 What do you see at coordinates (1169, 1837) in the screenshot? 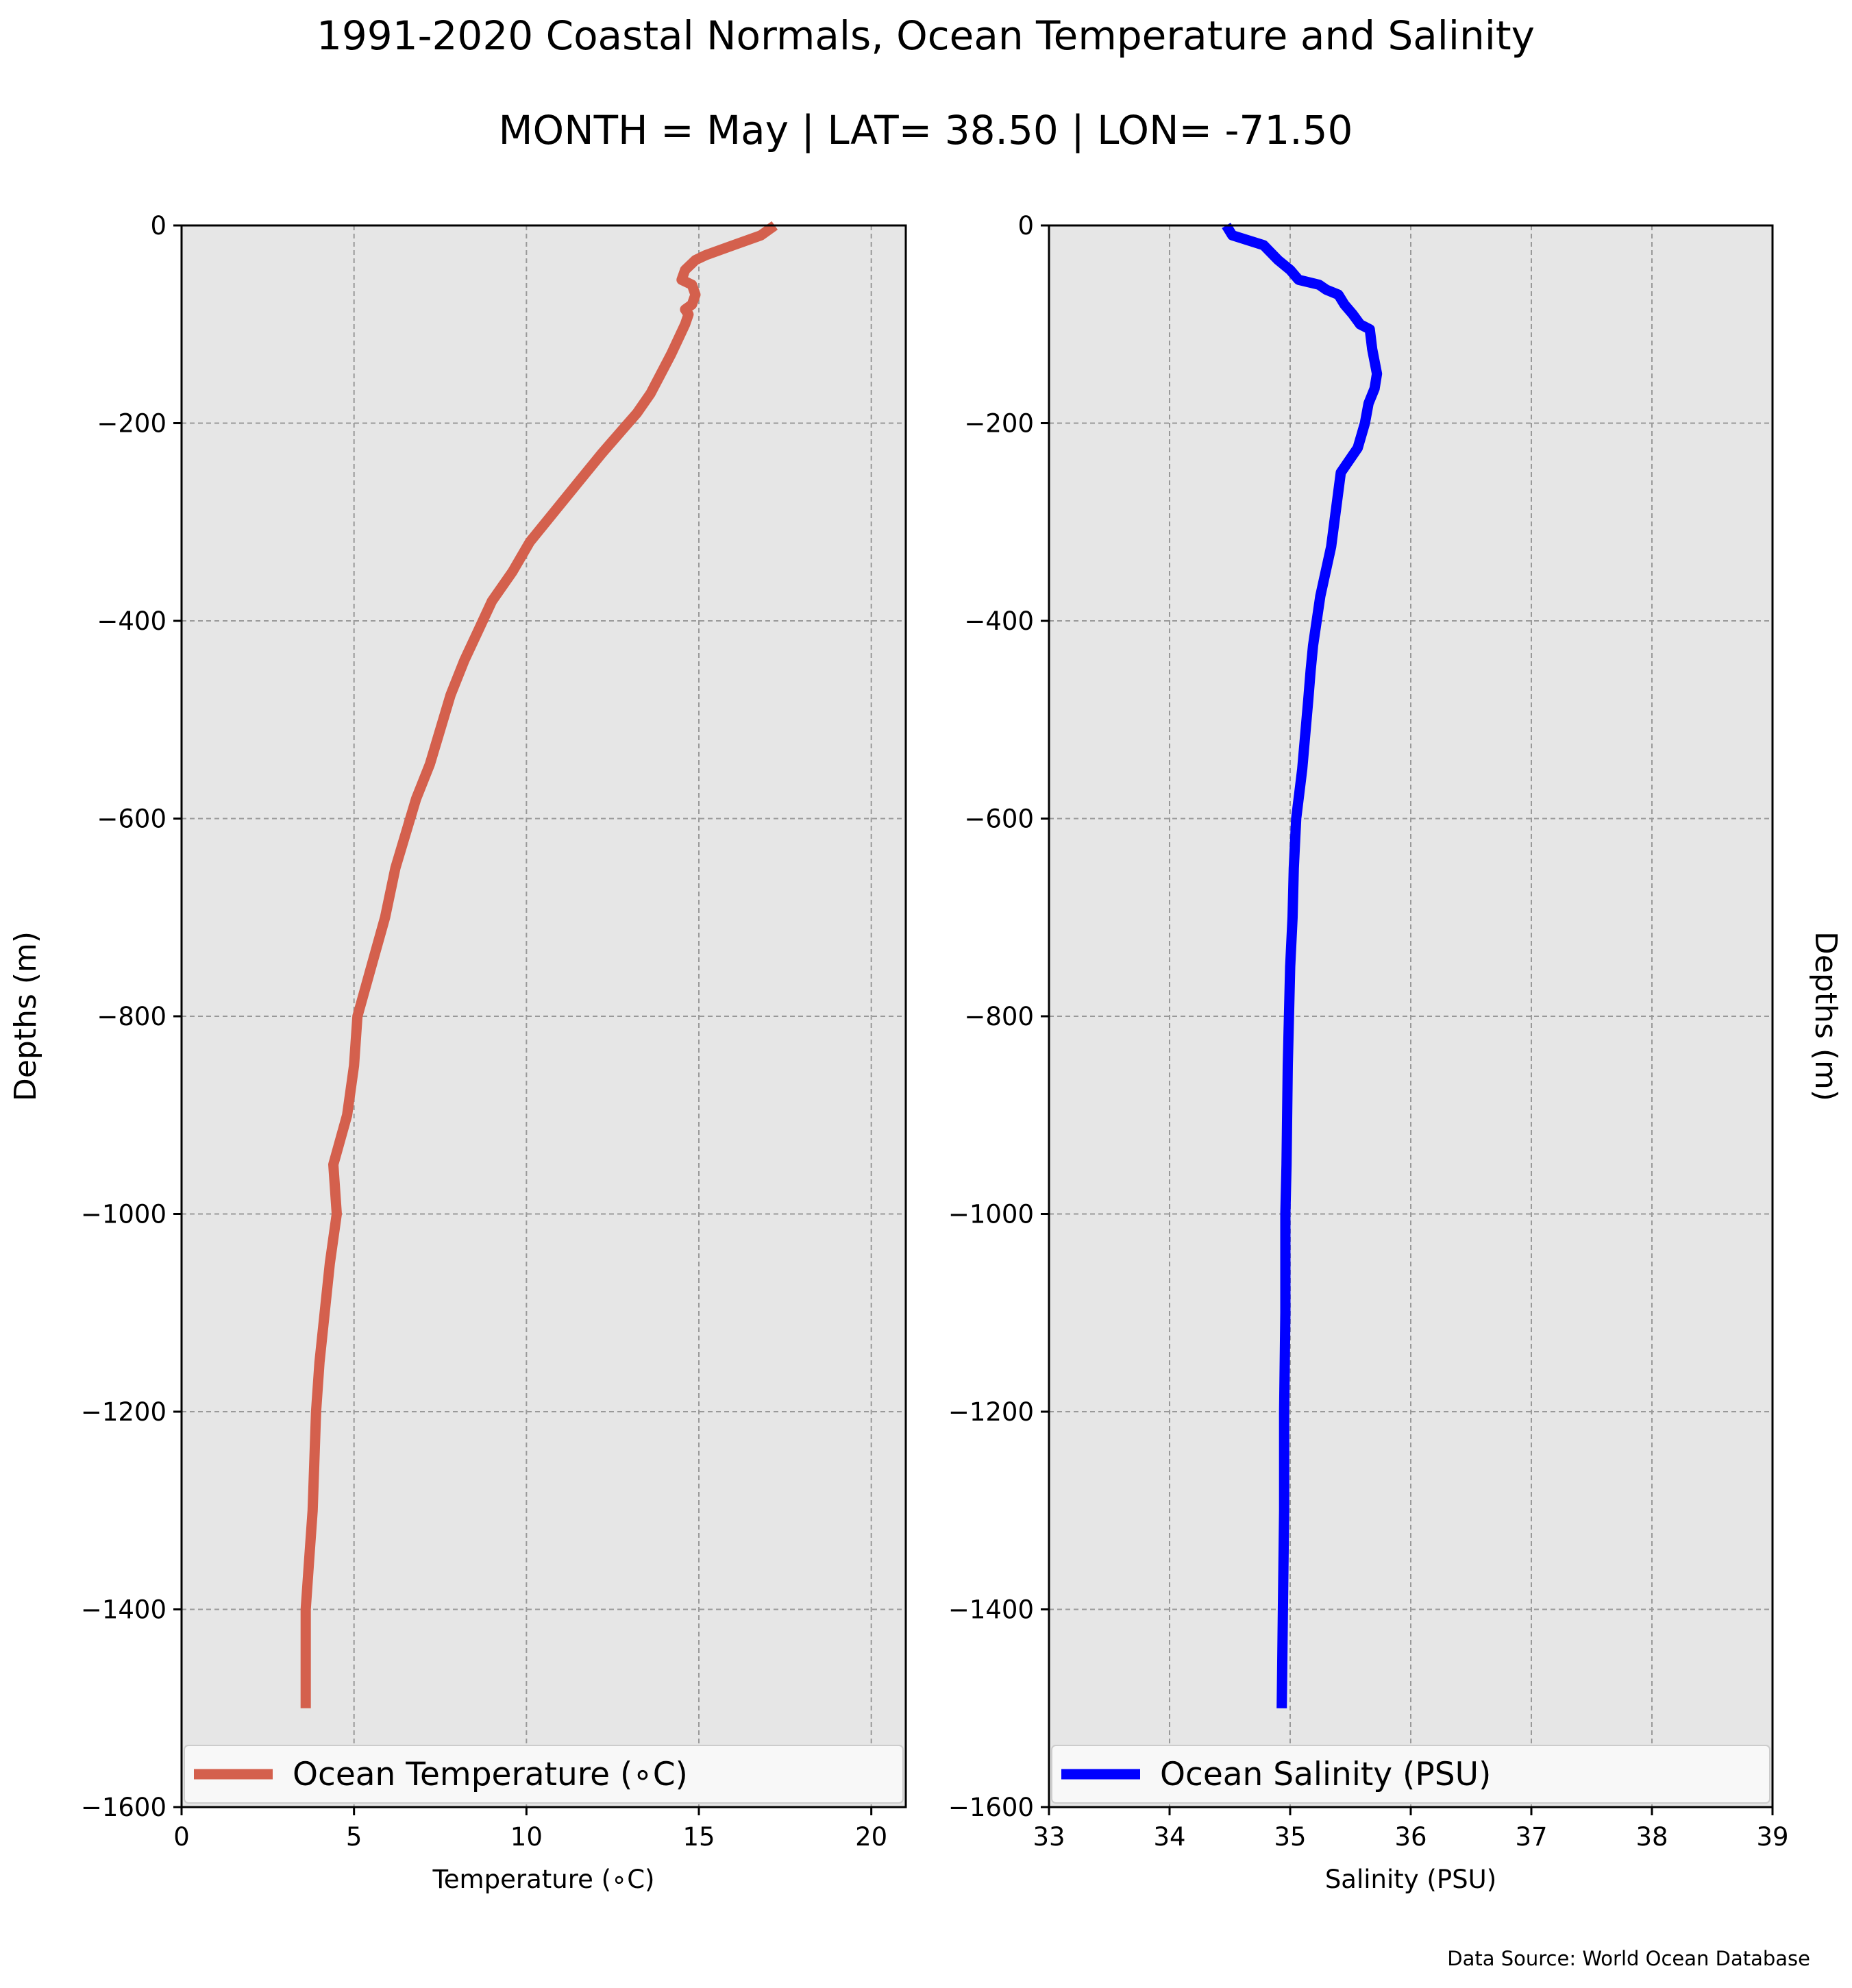
I see `x-tick-label: 34` at bounding box center [1169, 1837].